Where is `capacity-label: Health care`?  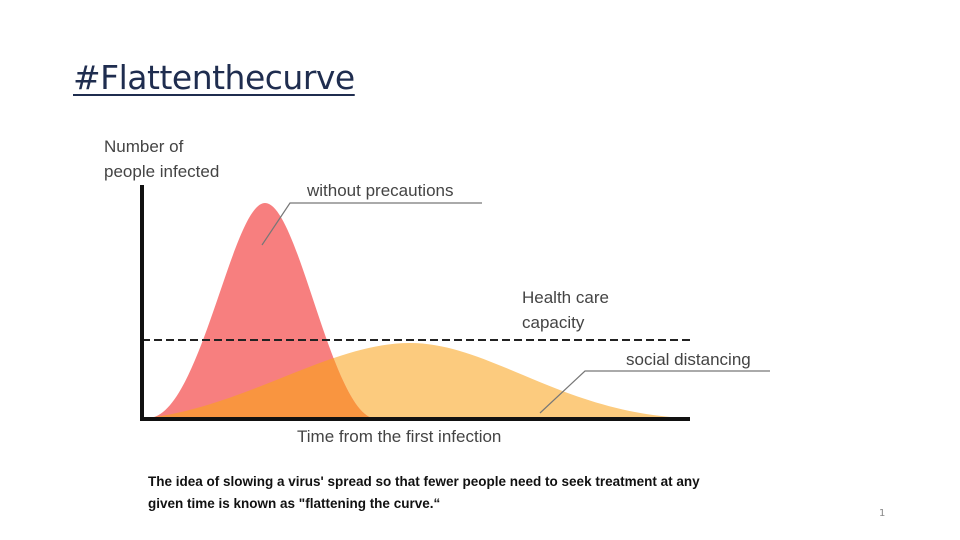 capacity-label: Health care is located at coordinates (565, 297).